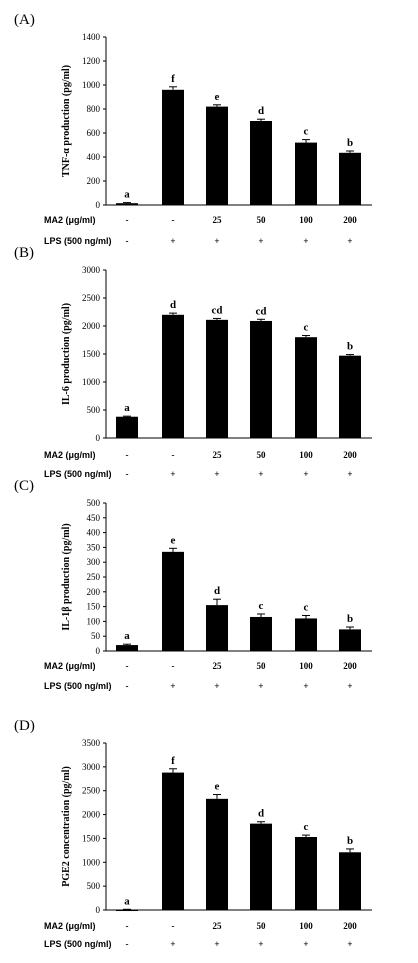  Describe the element at coordinates (94, 577) in the screenshot. I see `y-tick-label: 250` at that location.